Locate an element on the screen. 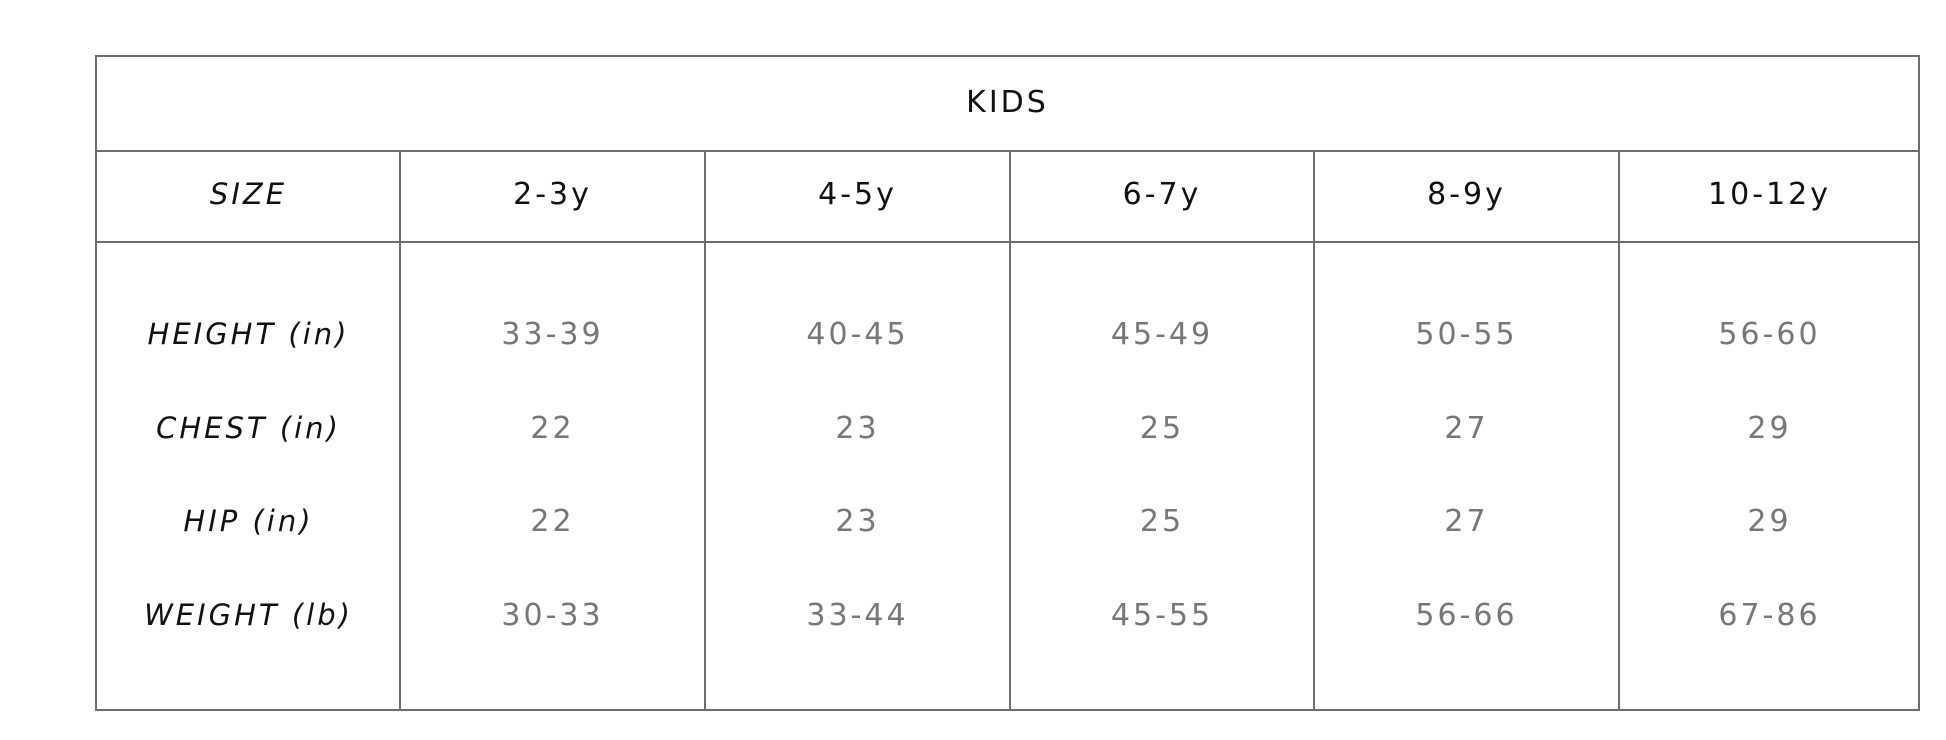 The height and width of the screenshot is (740, 1946). table-cell-value: 40-45 is located at coordinates (857, 334).